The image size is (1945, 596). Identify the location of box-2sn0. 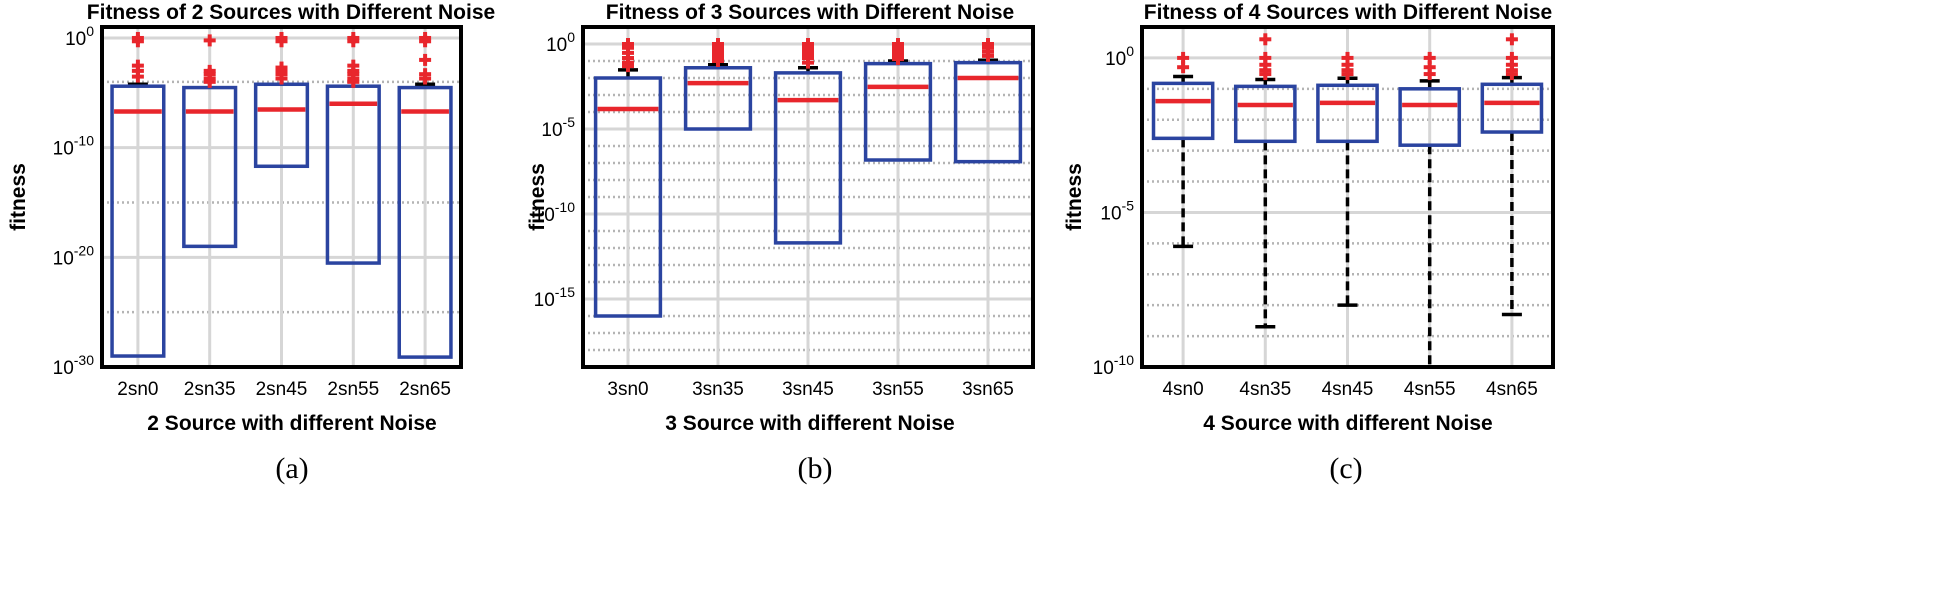
(138, 194).